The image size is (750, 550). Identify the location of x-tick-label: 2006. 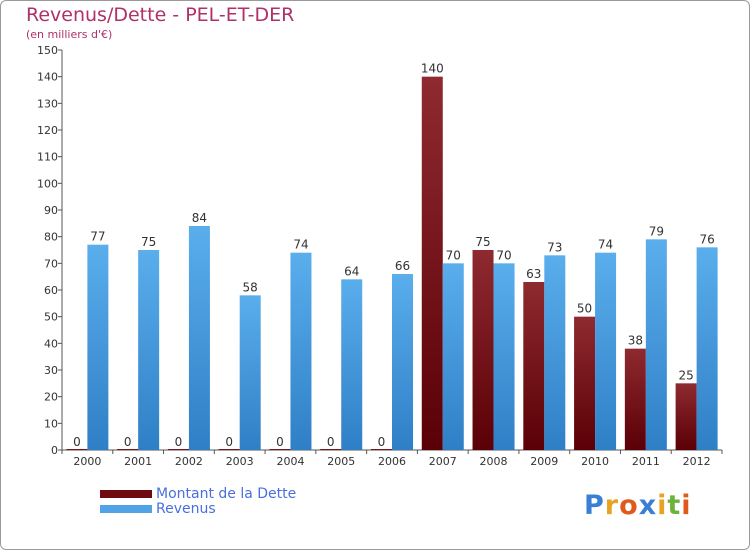
(392, 461).